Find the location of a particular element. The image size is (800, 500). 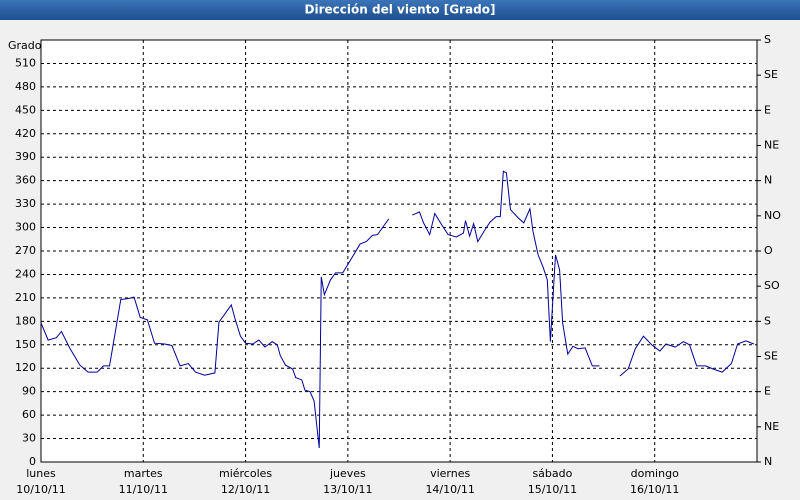

y-tick-label: 450 is located at coordinates (25, 109).